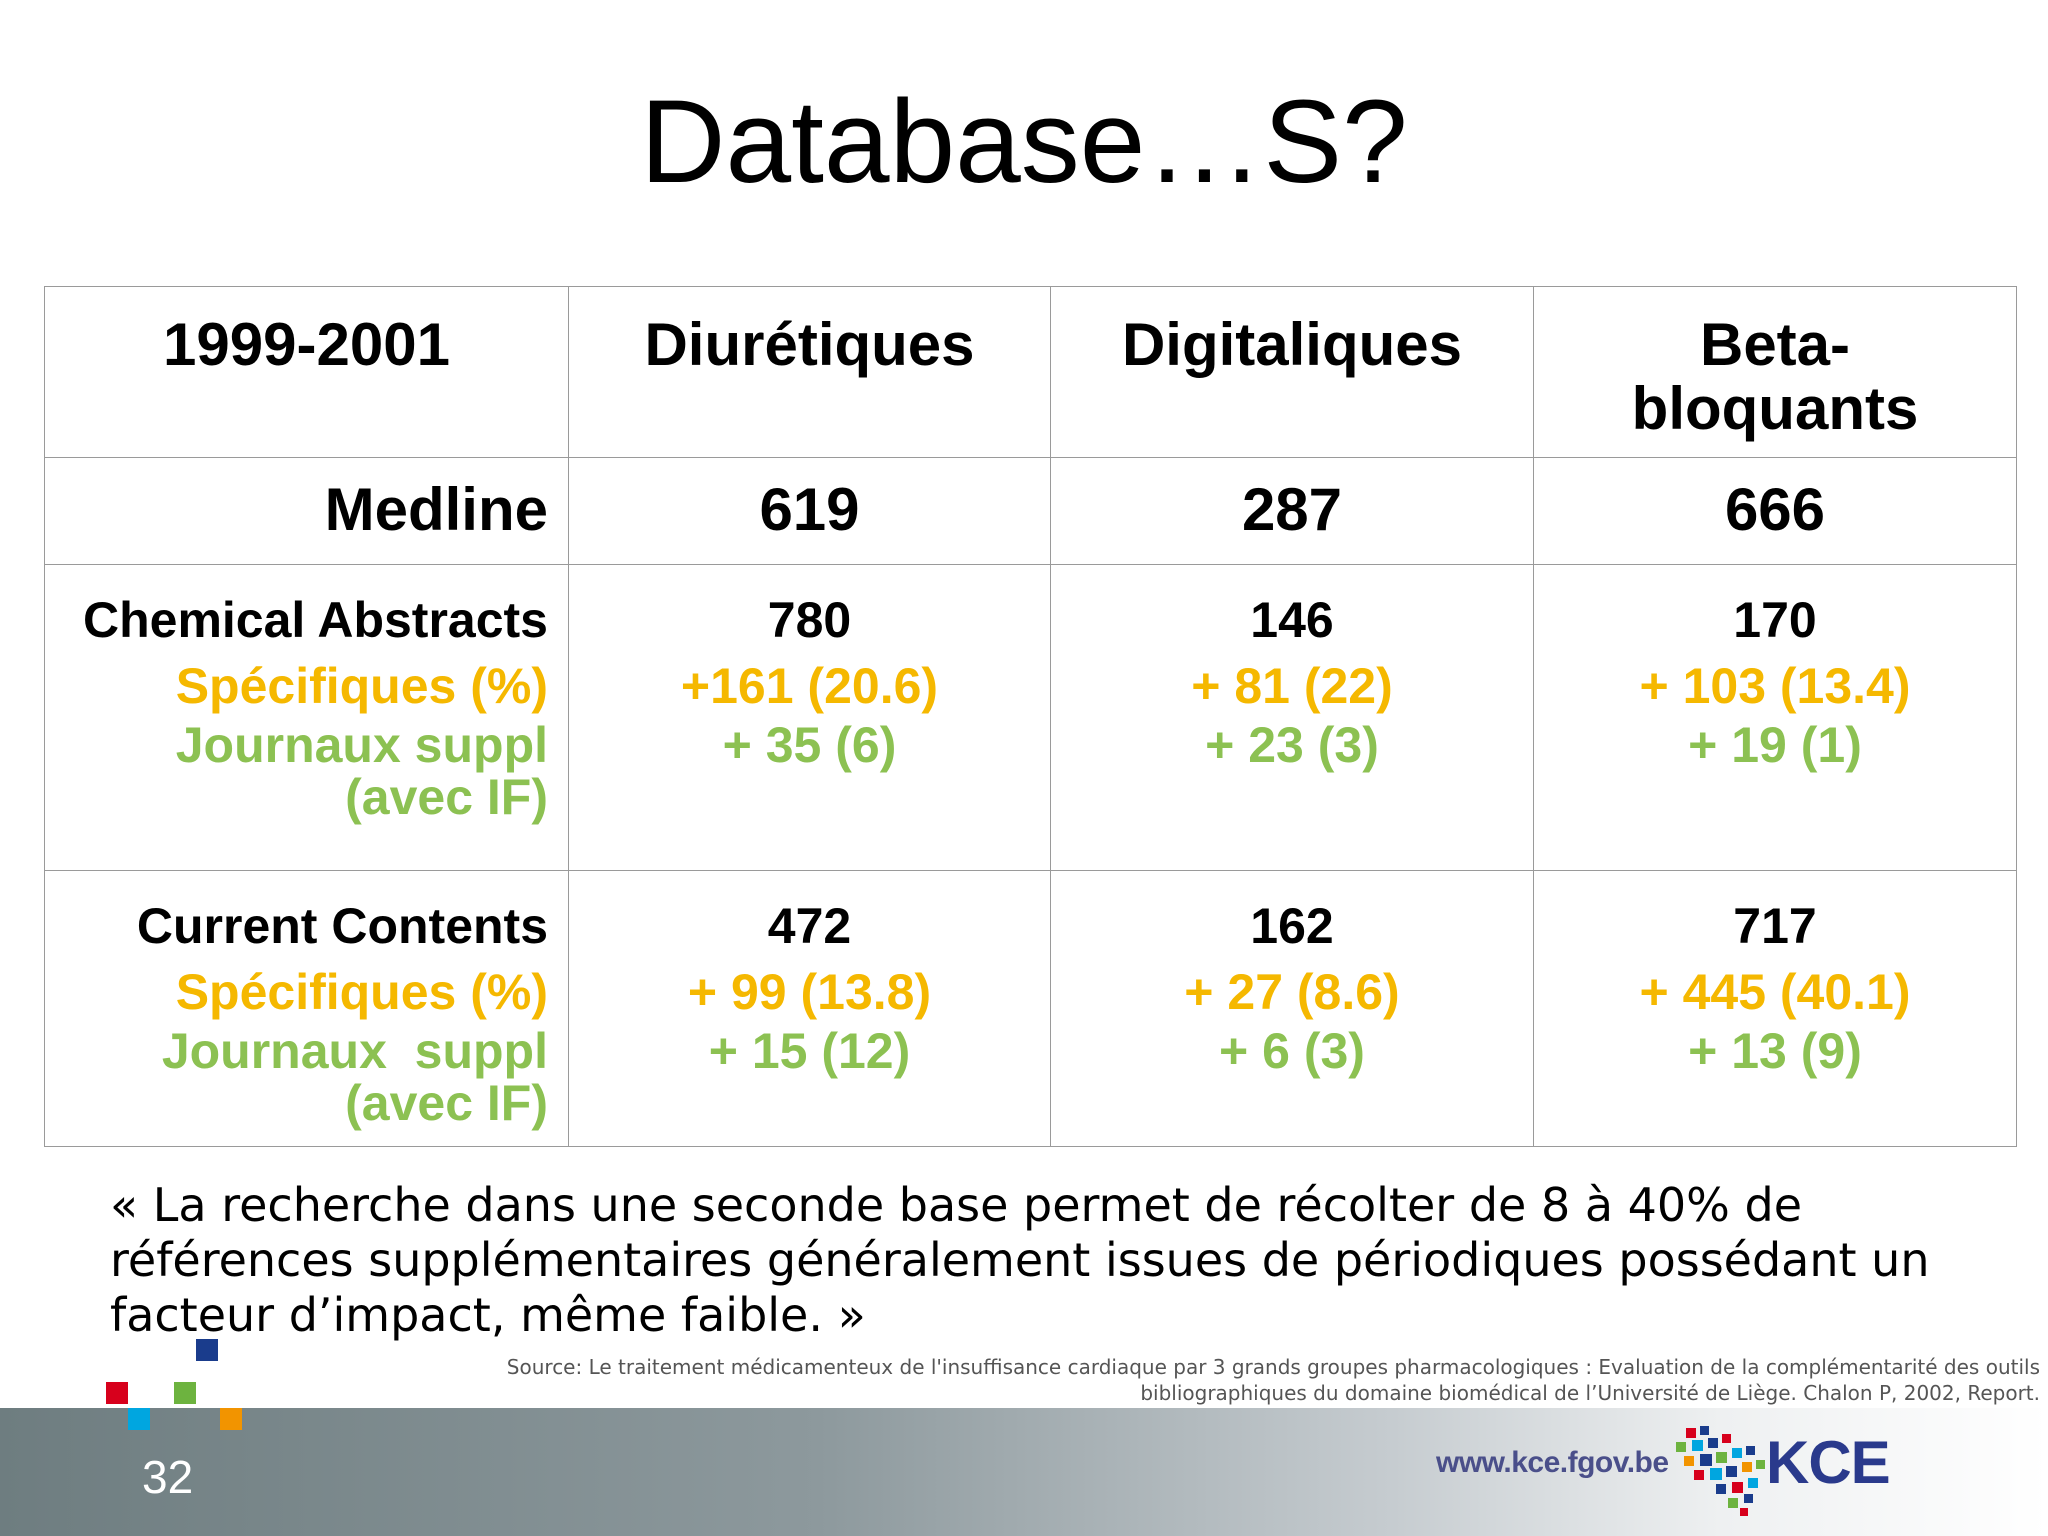 The image size is (2048, 1536). Describe the element at coordinates (139, 1419) in the screenshot. I see `square-cyan-icon` at that location.